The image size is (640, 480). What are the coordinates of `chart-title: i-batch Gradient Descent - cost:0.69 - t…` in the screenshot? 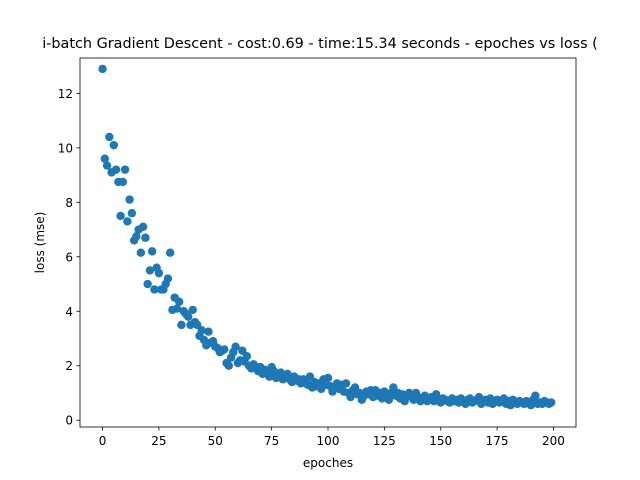 It's located at (320, 44).